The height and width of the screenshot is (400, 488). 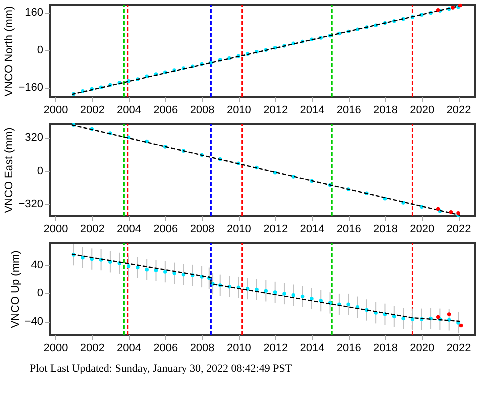 What do you see at coordinates (37, 265) in the screenshot?
I see `y-tick-label: 40` at bounding box center [37, 265].